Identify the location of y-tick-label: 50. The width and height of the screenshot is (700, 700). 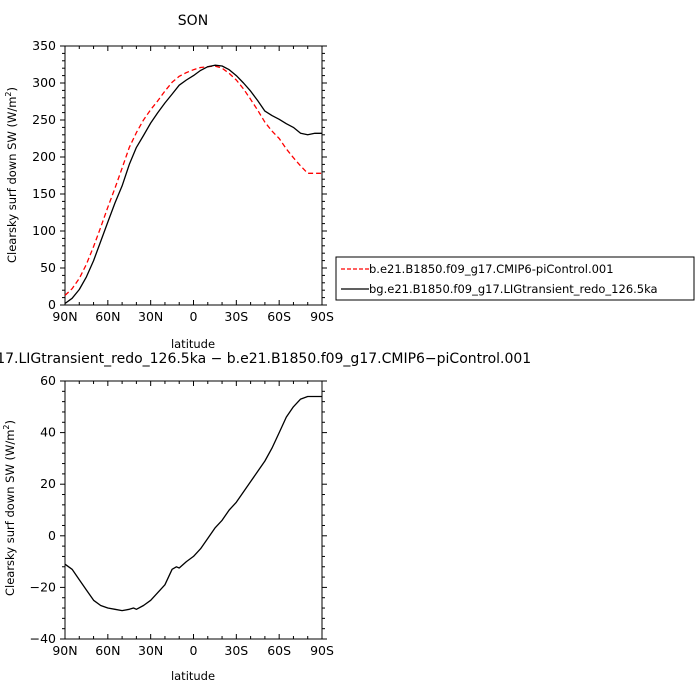
(48, 267).